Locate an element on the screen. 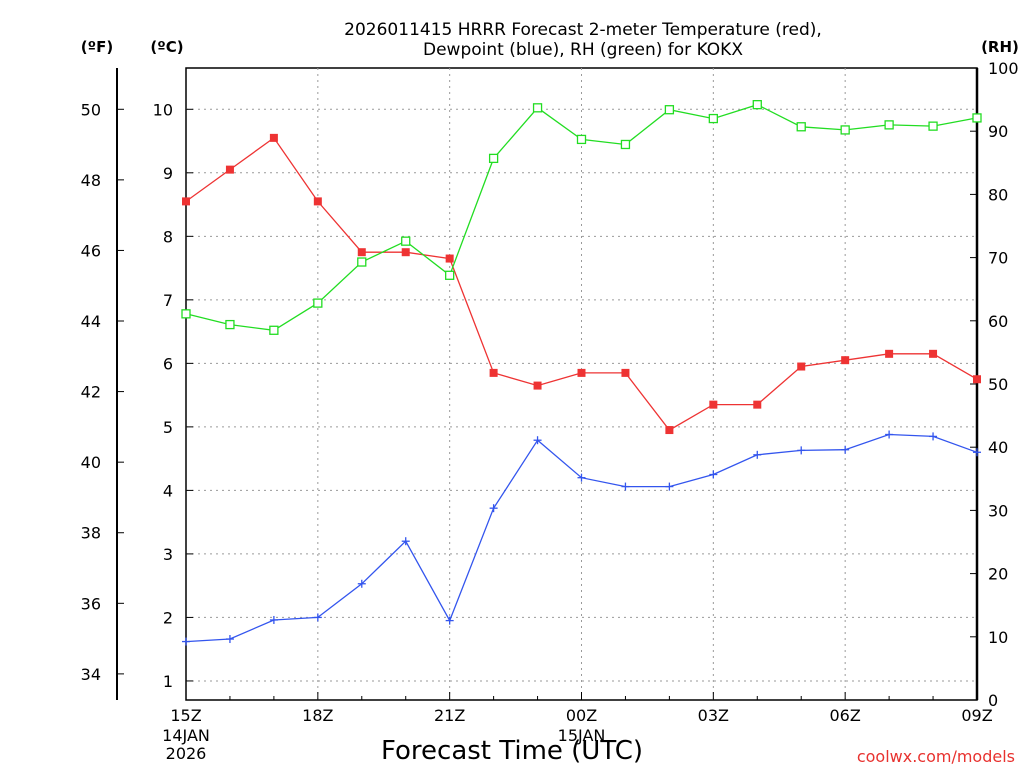 This screenshot has height=768, width=1024. rh-tick-label: 100 is located at coordinates (1003, 68).